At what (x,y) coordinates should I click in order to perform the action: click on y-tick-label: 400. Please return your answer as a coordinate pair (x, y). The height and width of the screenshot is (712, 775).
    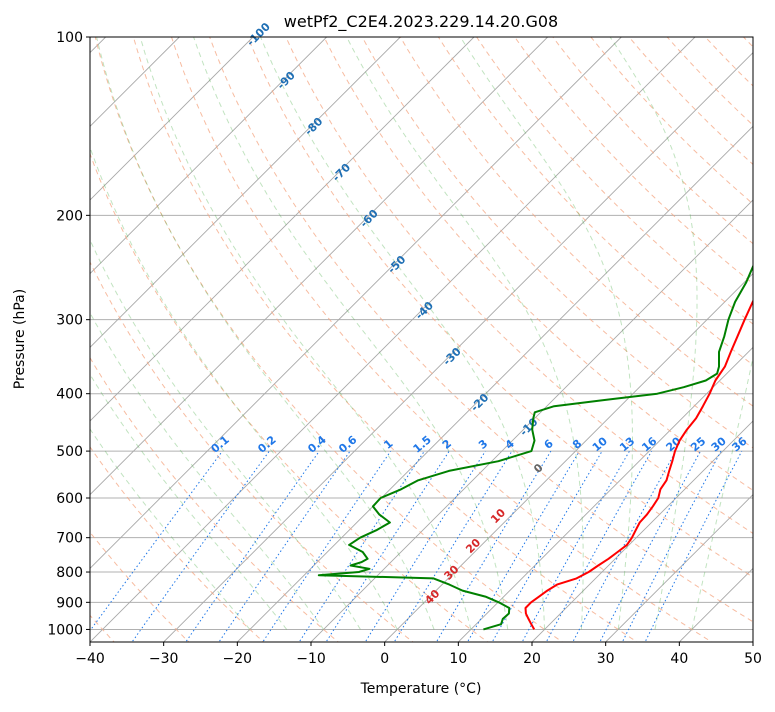
    Looking at the image, I should click on (69, 395).